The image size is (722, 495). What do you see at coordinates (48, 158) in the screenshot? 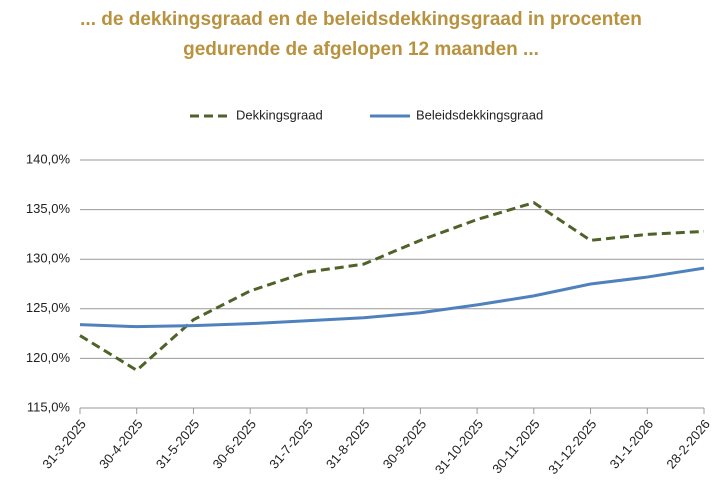
I see `y-tick-label: 140,0%` at bounding box center [48, 158].